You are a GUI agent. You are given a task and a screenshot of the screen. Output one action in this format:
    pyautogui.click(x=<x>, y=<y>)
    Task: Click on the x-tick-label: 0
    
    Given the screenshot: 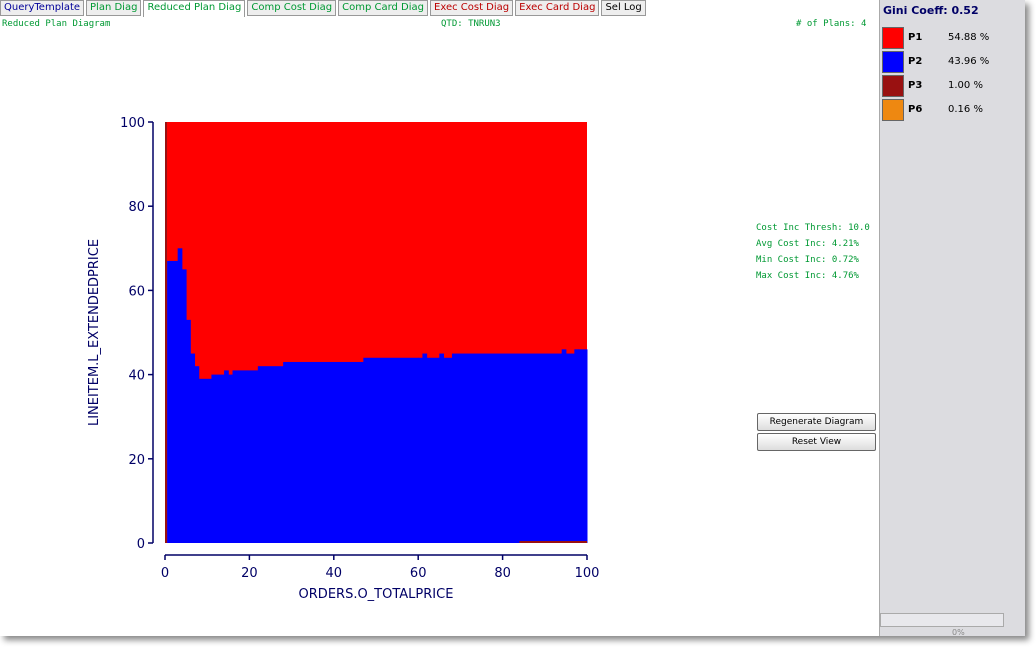 What is the action you would take?
    pyautogui.click(x=165, y=573)
    